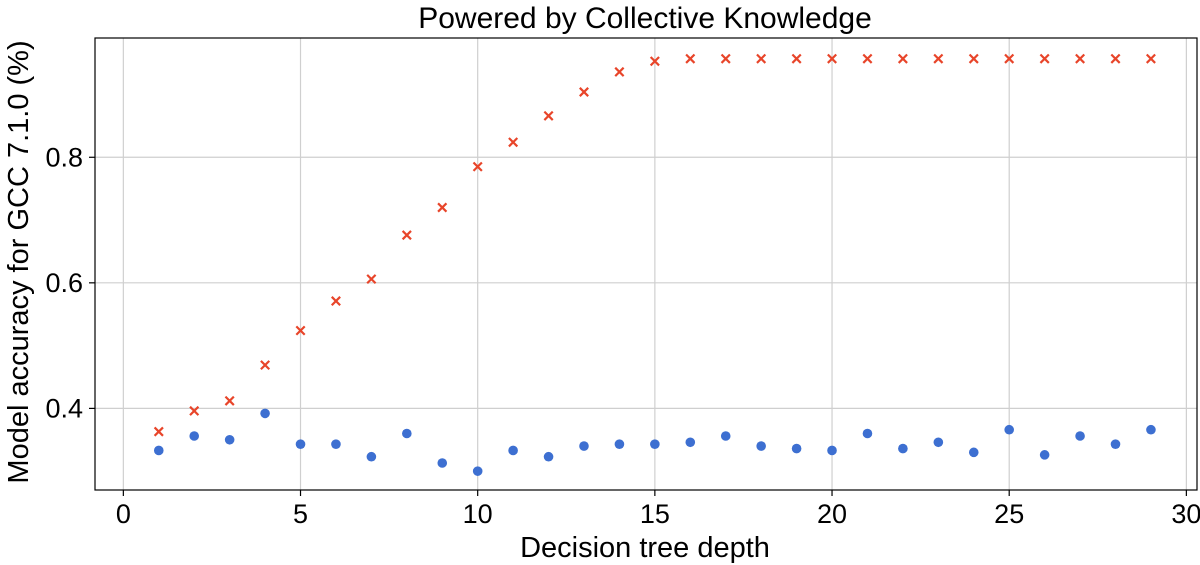  What do you see at coordinates (64, 408) in the screenshot?
I see `y-tick-label: 0.4` at bounding box center [64, 408].